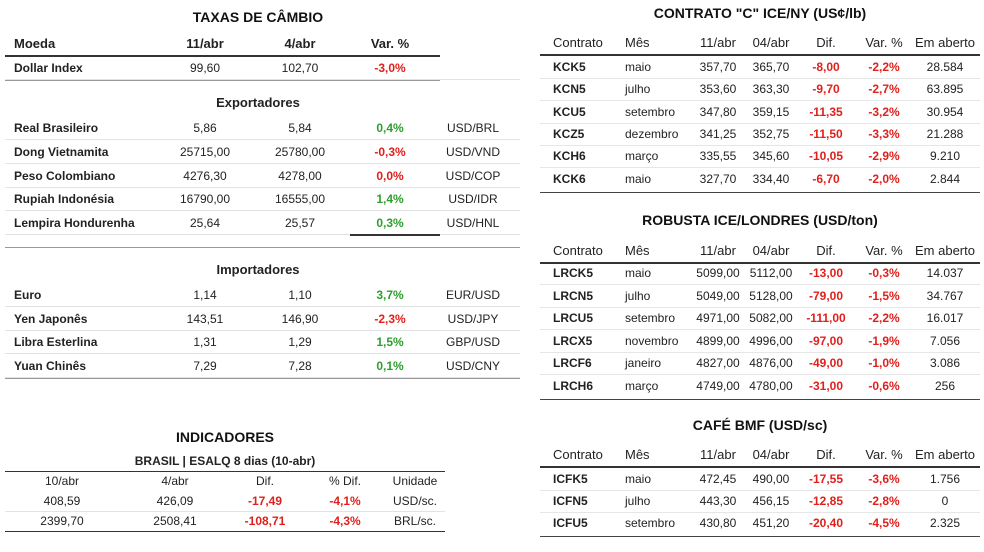  I want to click on cell: 347,80, so click(718, 111).